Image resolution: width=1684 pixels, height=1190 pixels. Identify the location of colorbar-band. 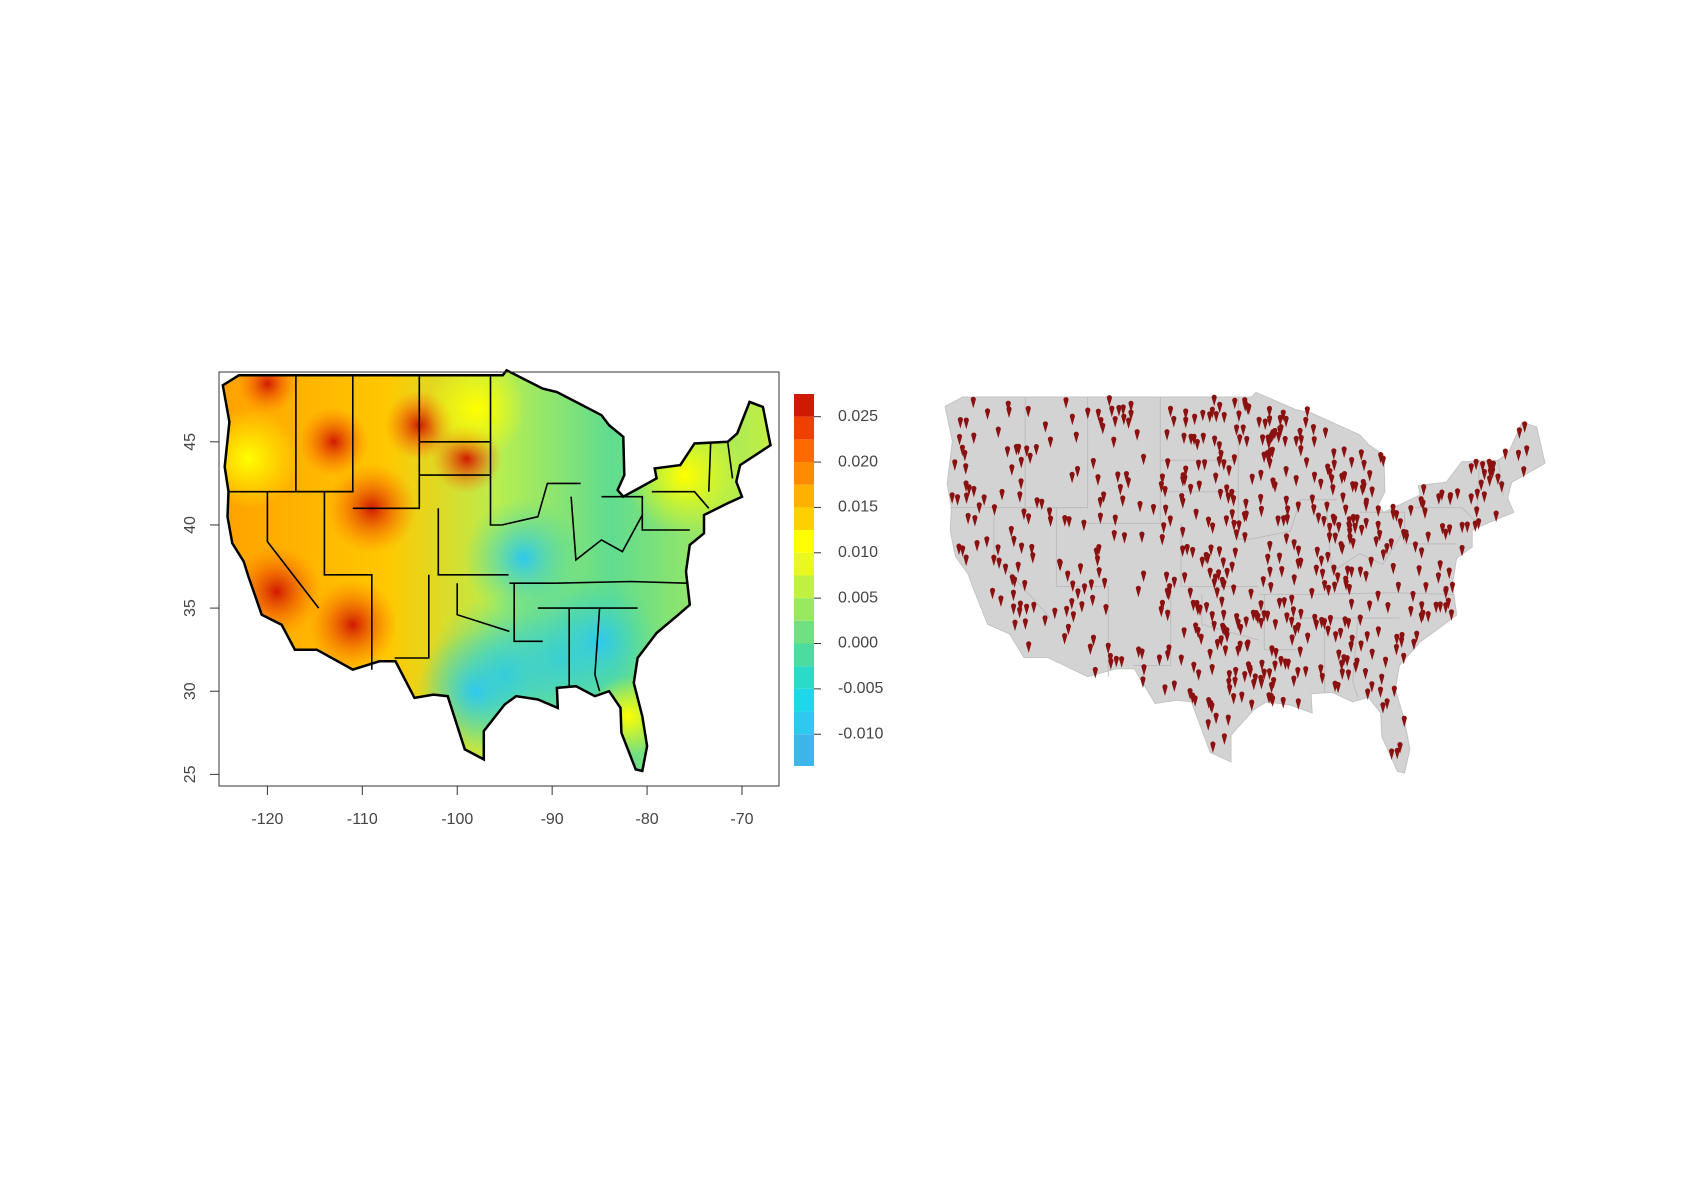
(804, 587).